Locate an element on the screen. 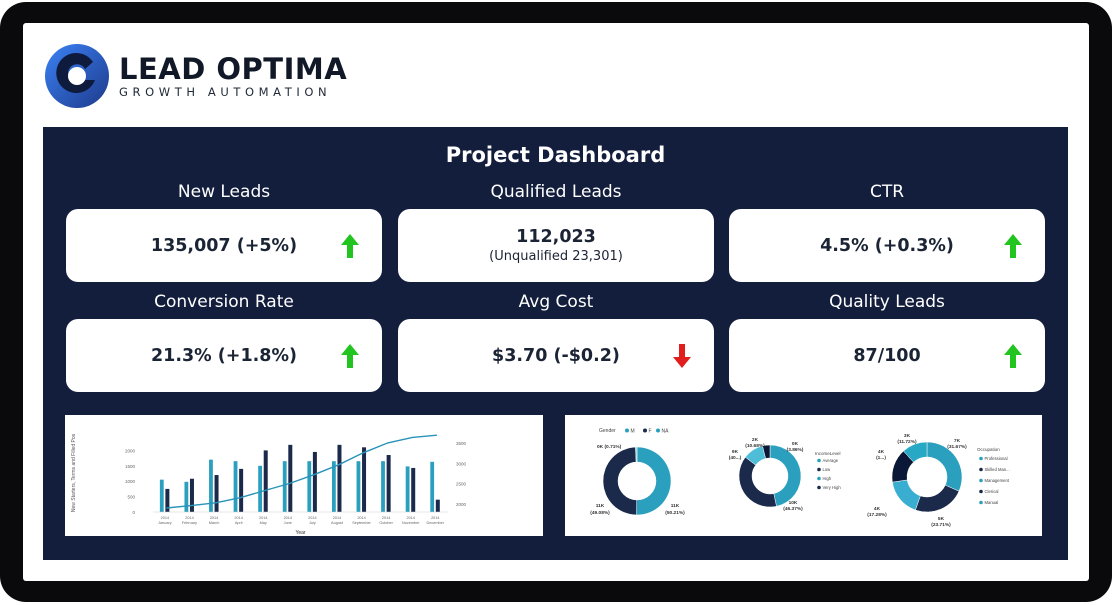  income-legend-title: IncomeLevel is located at coordinates (828, 453).